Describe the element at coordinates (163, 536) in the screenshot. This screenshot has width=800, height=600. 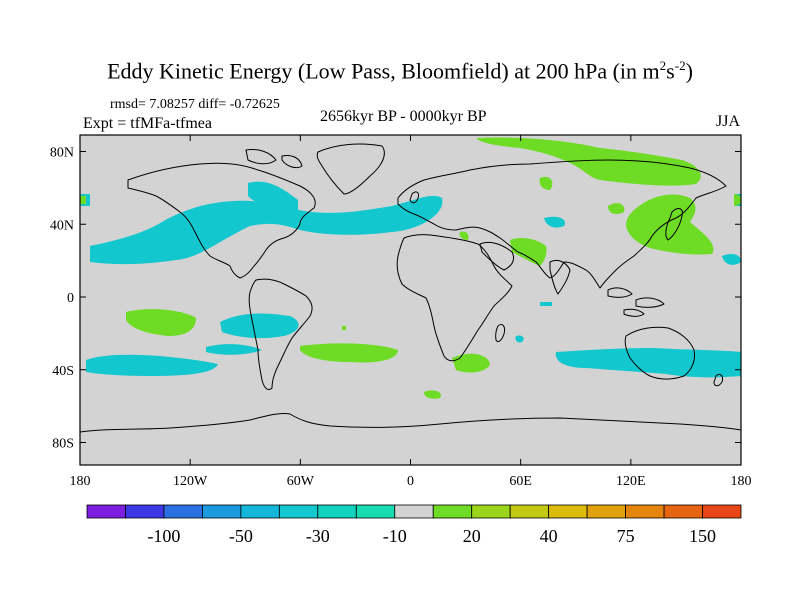
I see `colorbar-label: -100` at that location.